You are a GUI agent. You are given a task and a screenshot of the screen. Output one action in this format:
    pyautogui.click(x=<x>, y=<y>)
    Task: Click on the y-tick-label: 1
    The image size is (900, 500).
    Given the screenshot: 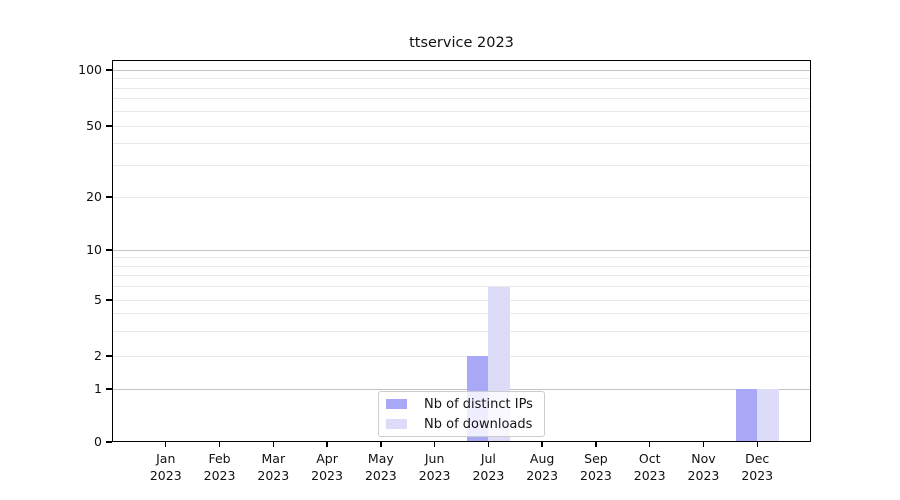 What is the action you would take?
    pyautogui.click(x=98, y=388)
    